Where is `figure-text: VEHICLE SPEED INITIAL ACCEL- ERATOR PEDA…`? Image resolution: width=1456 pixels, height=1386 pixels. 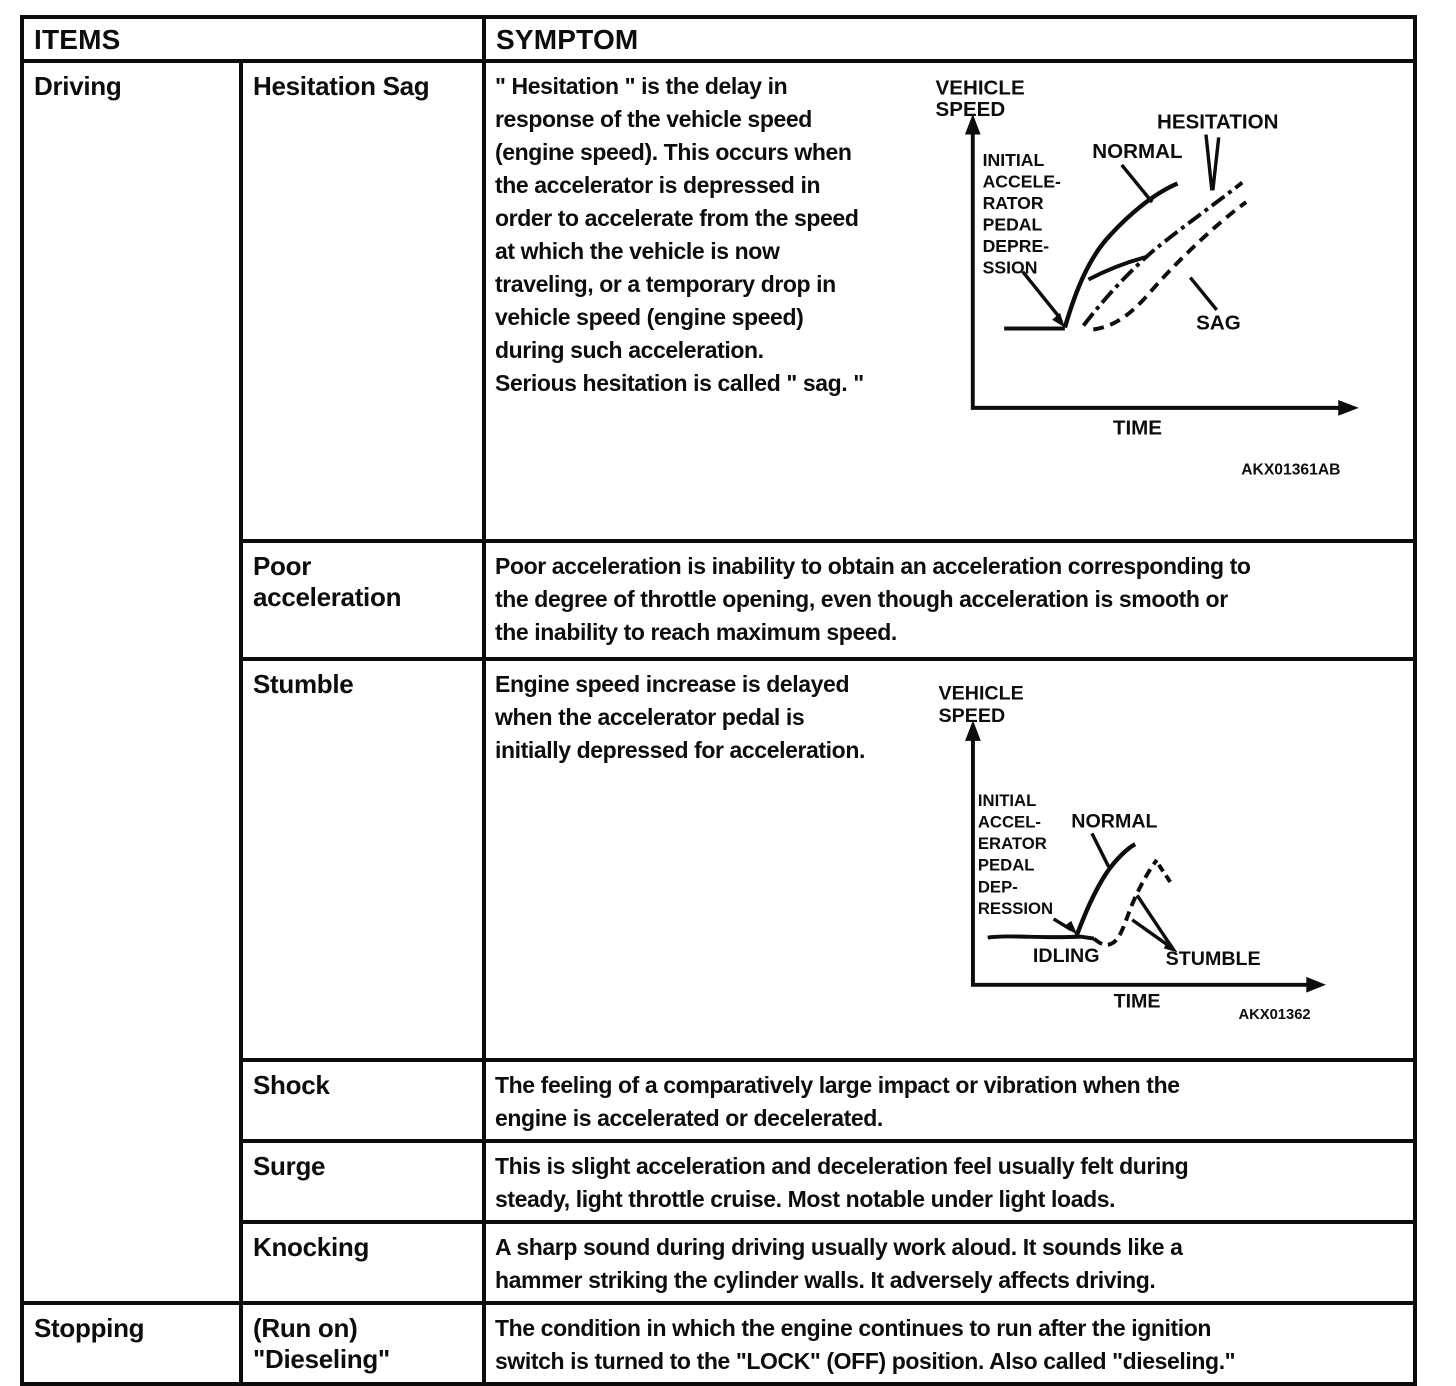
figure-text: VEHICLE SPEED INITIAL ACCEL- ERATOR PEDA… is located at coordinates (1125, 853).